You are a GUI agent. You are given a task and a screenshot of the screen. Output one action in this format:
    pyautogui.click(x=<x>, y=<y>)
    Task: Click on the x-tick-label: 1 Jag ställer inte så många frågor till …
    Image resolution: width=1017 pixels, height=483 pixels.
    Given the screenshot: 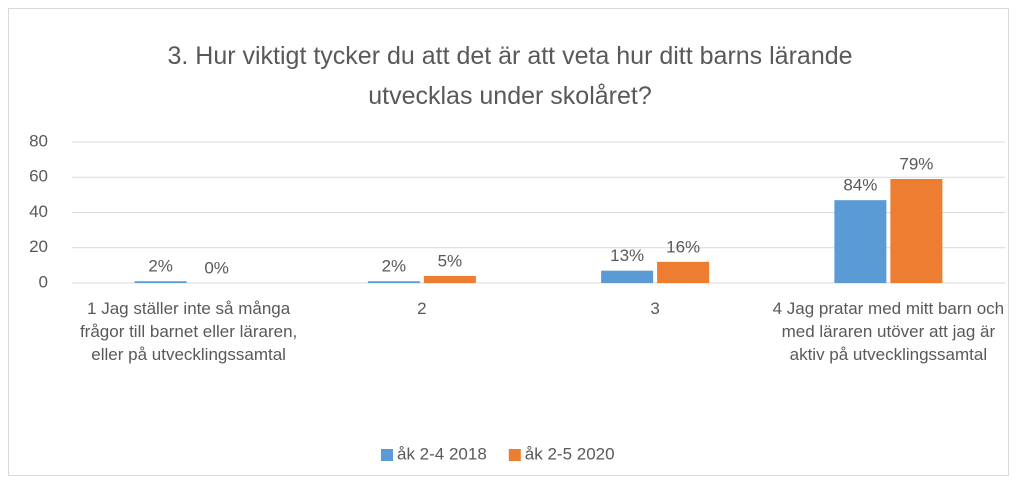 What is the action you would take?
    pyautogui.click(x=188, y=331)
    